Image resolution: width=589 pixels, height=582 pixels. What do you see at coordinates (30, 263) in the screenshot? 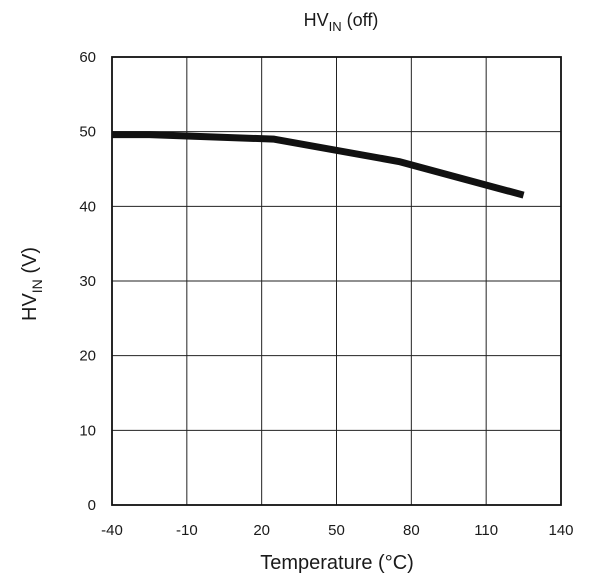
I see `y-axis-label-suffix: (V)` at bounding box center [30, 263].